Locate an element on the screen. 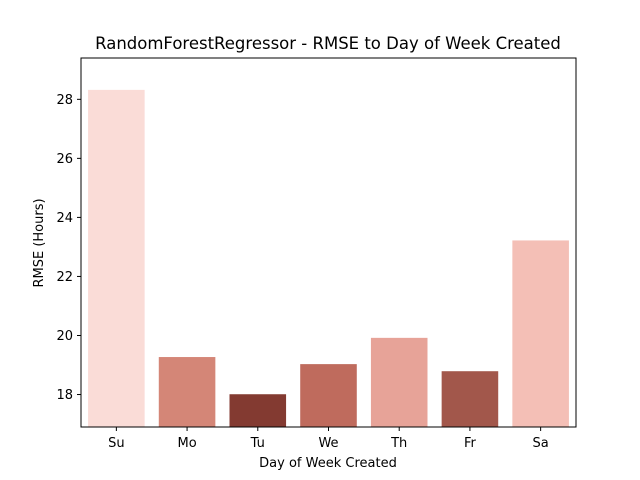 This screenshot has height=480, width=640. x-tick-label: Tu is located at coordinates (257, 443).